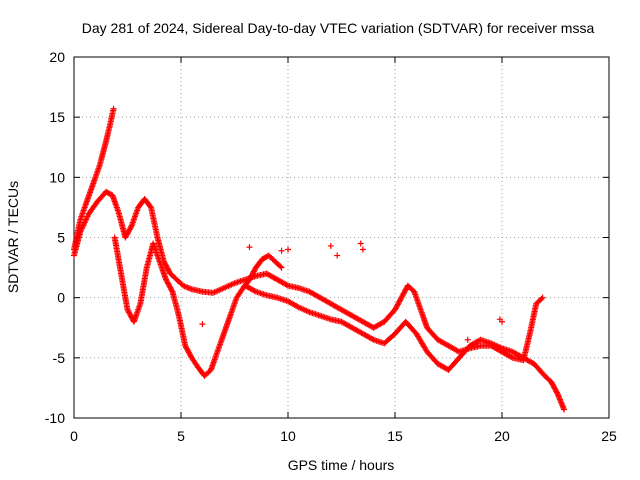 The width and height of the screenshot is (640, 480). What do you see at coordinates (57, 177) in the screenshot?
I see `y-tick-label: 10` at bounding box center [57, 177].